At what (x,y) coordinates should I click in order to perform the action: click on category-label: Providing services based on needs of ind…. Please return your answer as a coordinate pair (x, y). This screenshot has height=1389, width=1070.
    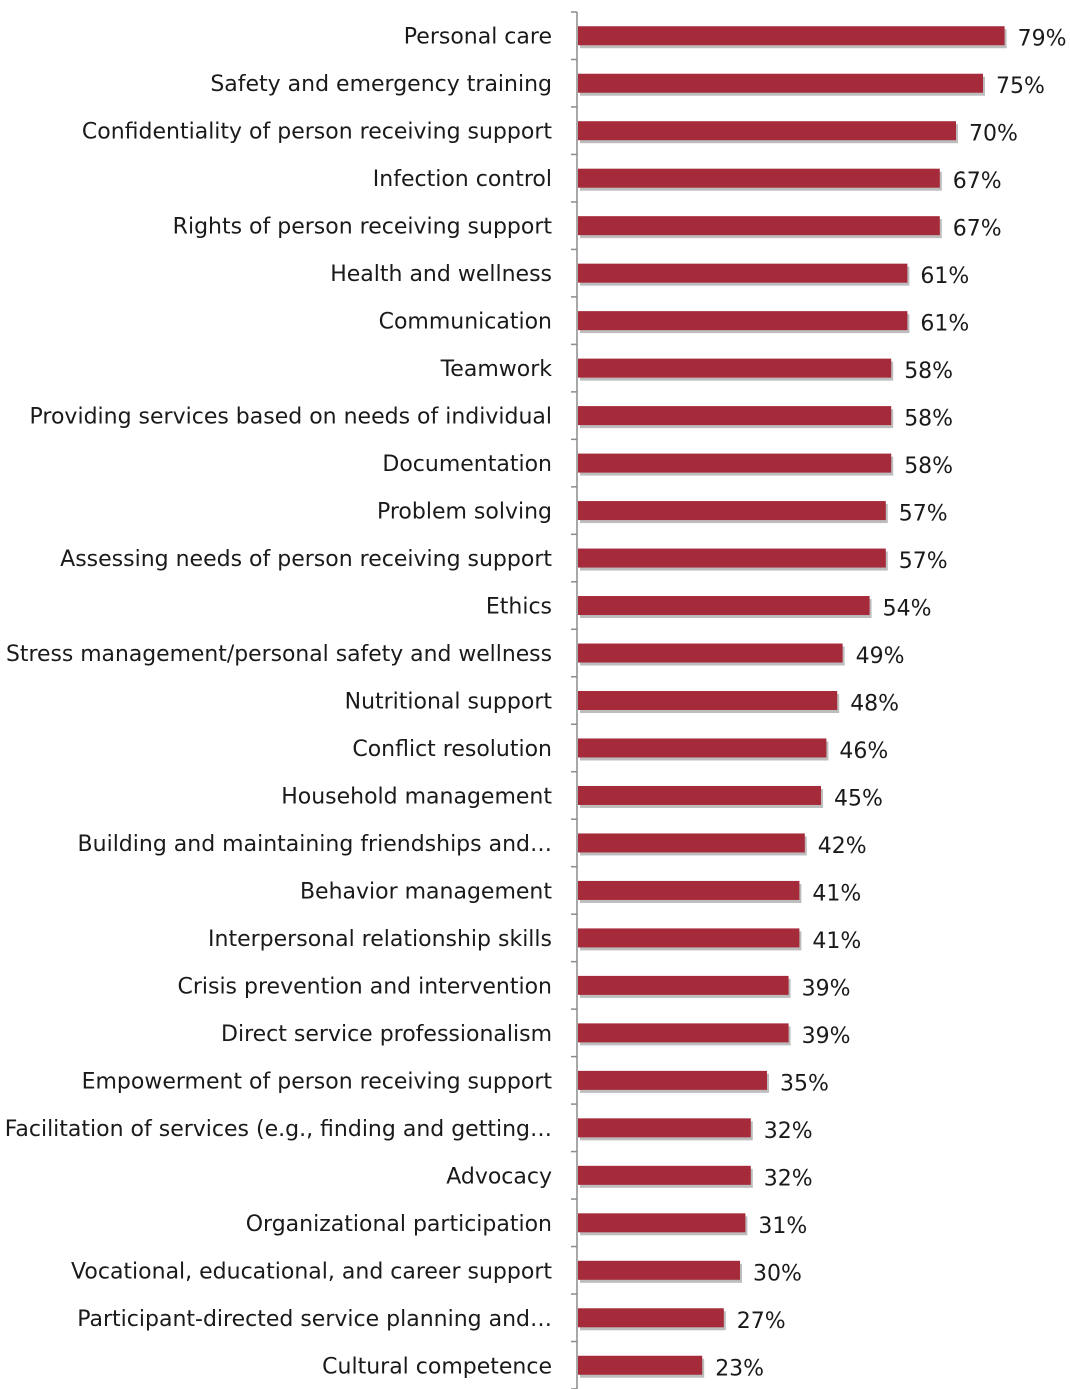
    Looking at the image, I should click on (291, 417).